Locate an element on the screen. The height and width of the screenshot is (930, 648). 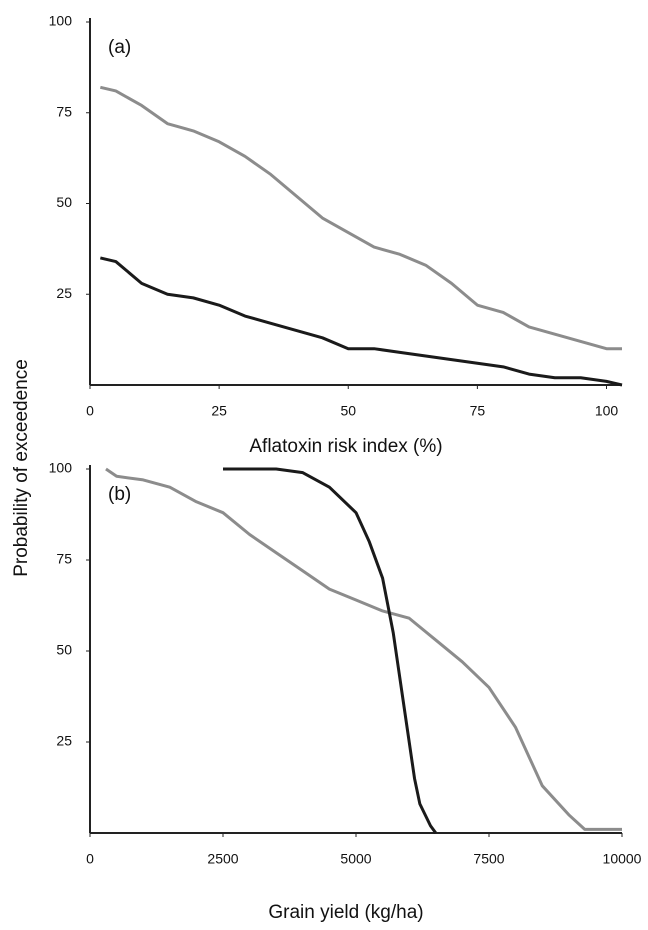
x-tick-label: 25 is located at coordinates (219, 411).